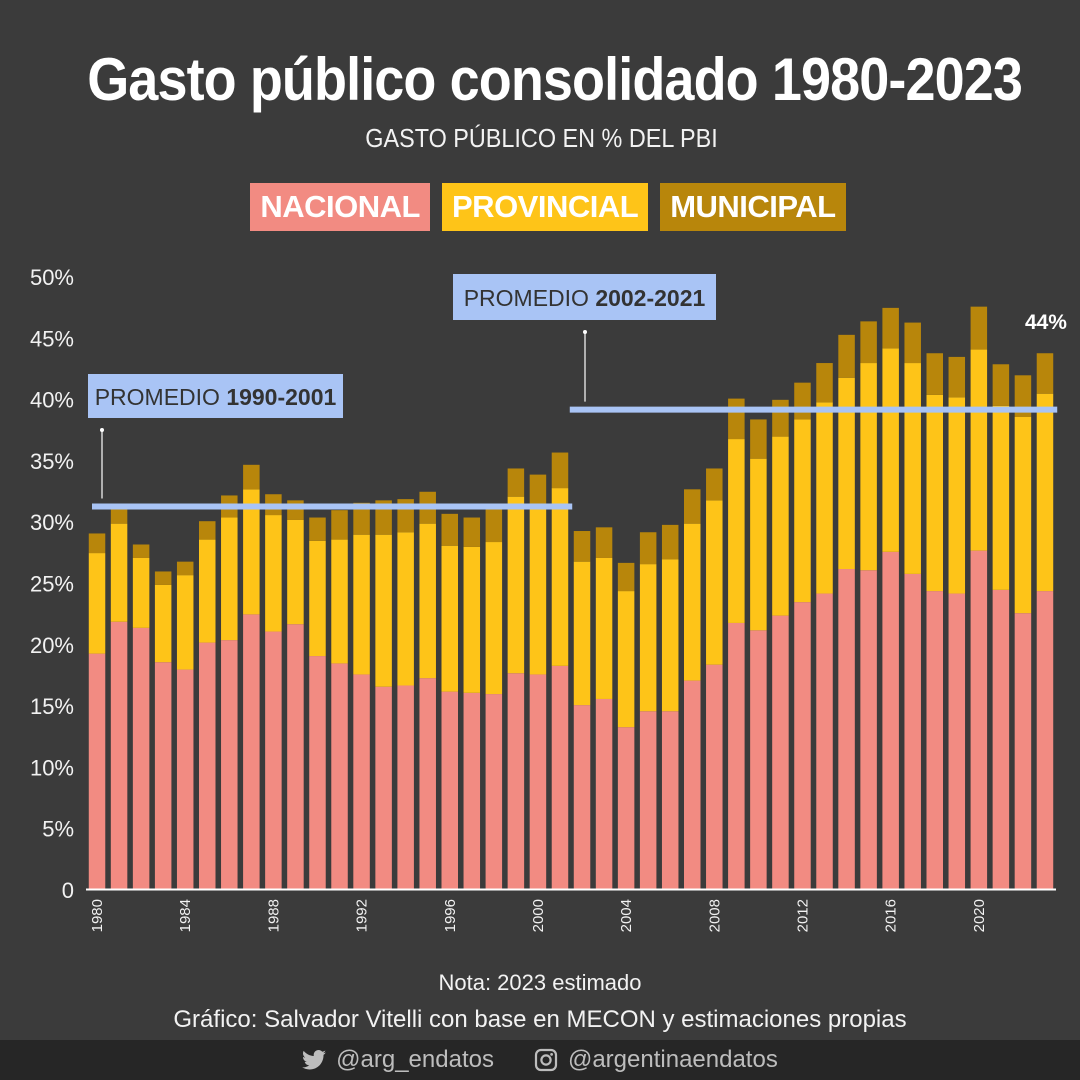 The image size is (1080, 1080). I want to click on bar-segment-nacional-1992, so click(361, 781).